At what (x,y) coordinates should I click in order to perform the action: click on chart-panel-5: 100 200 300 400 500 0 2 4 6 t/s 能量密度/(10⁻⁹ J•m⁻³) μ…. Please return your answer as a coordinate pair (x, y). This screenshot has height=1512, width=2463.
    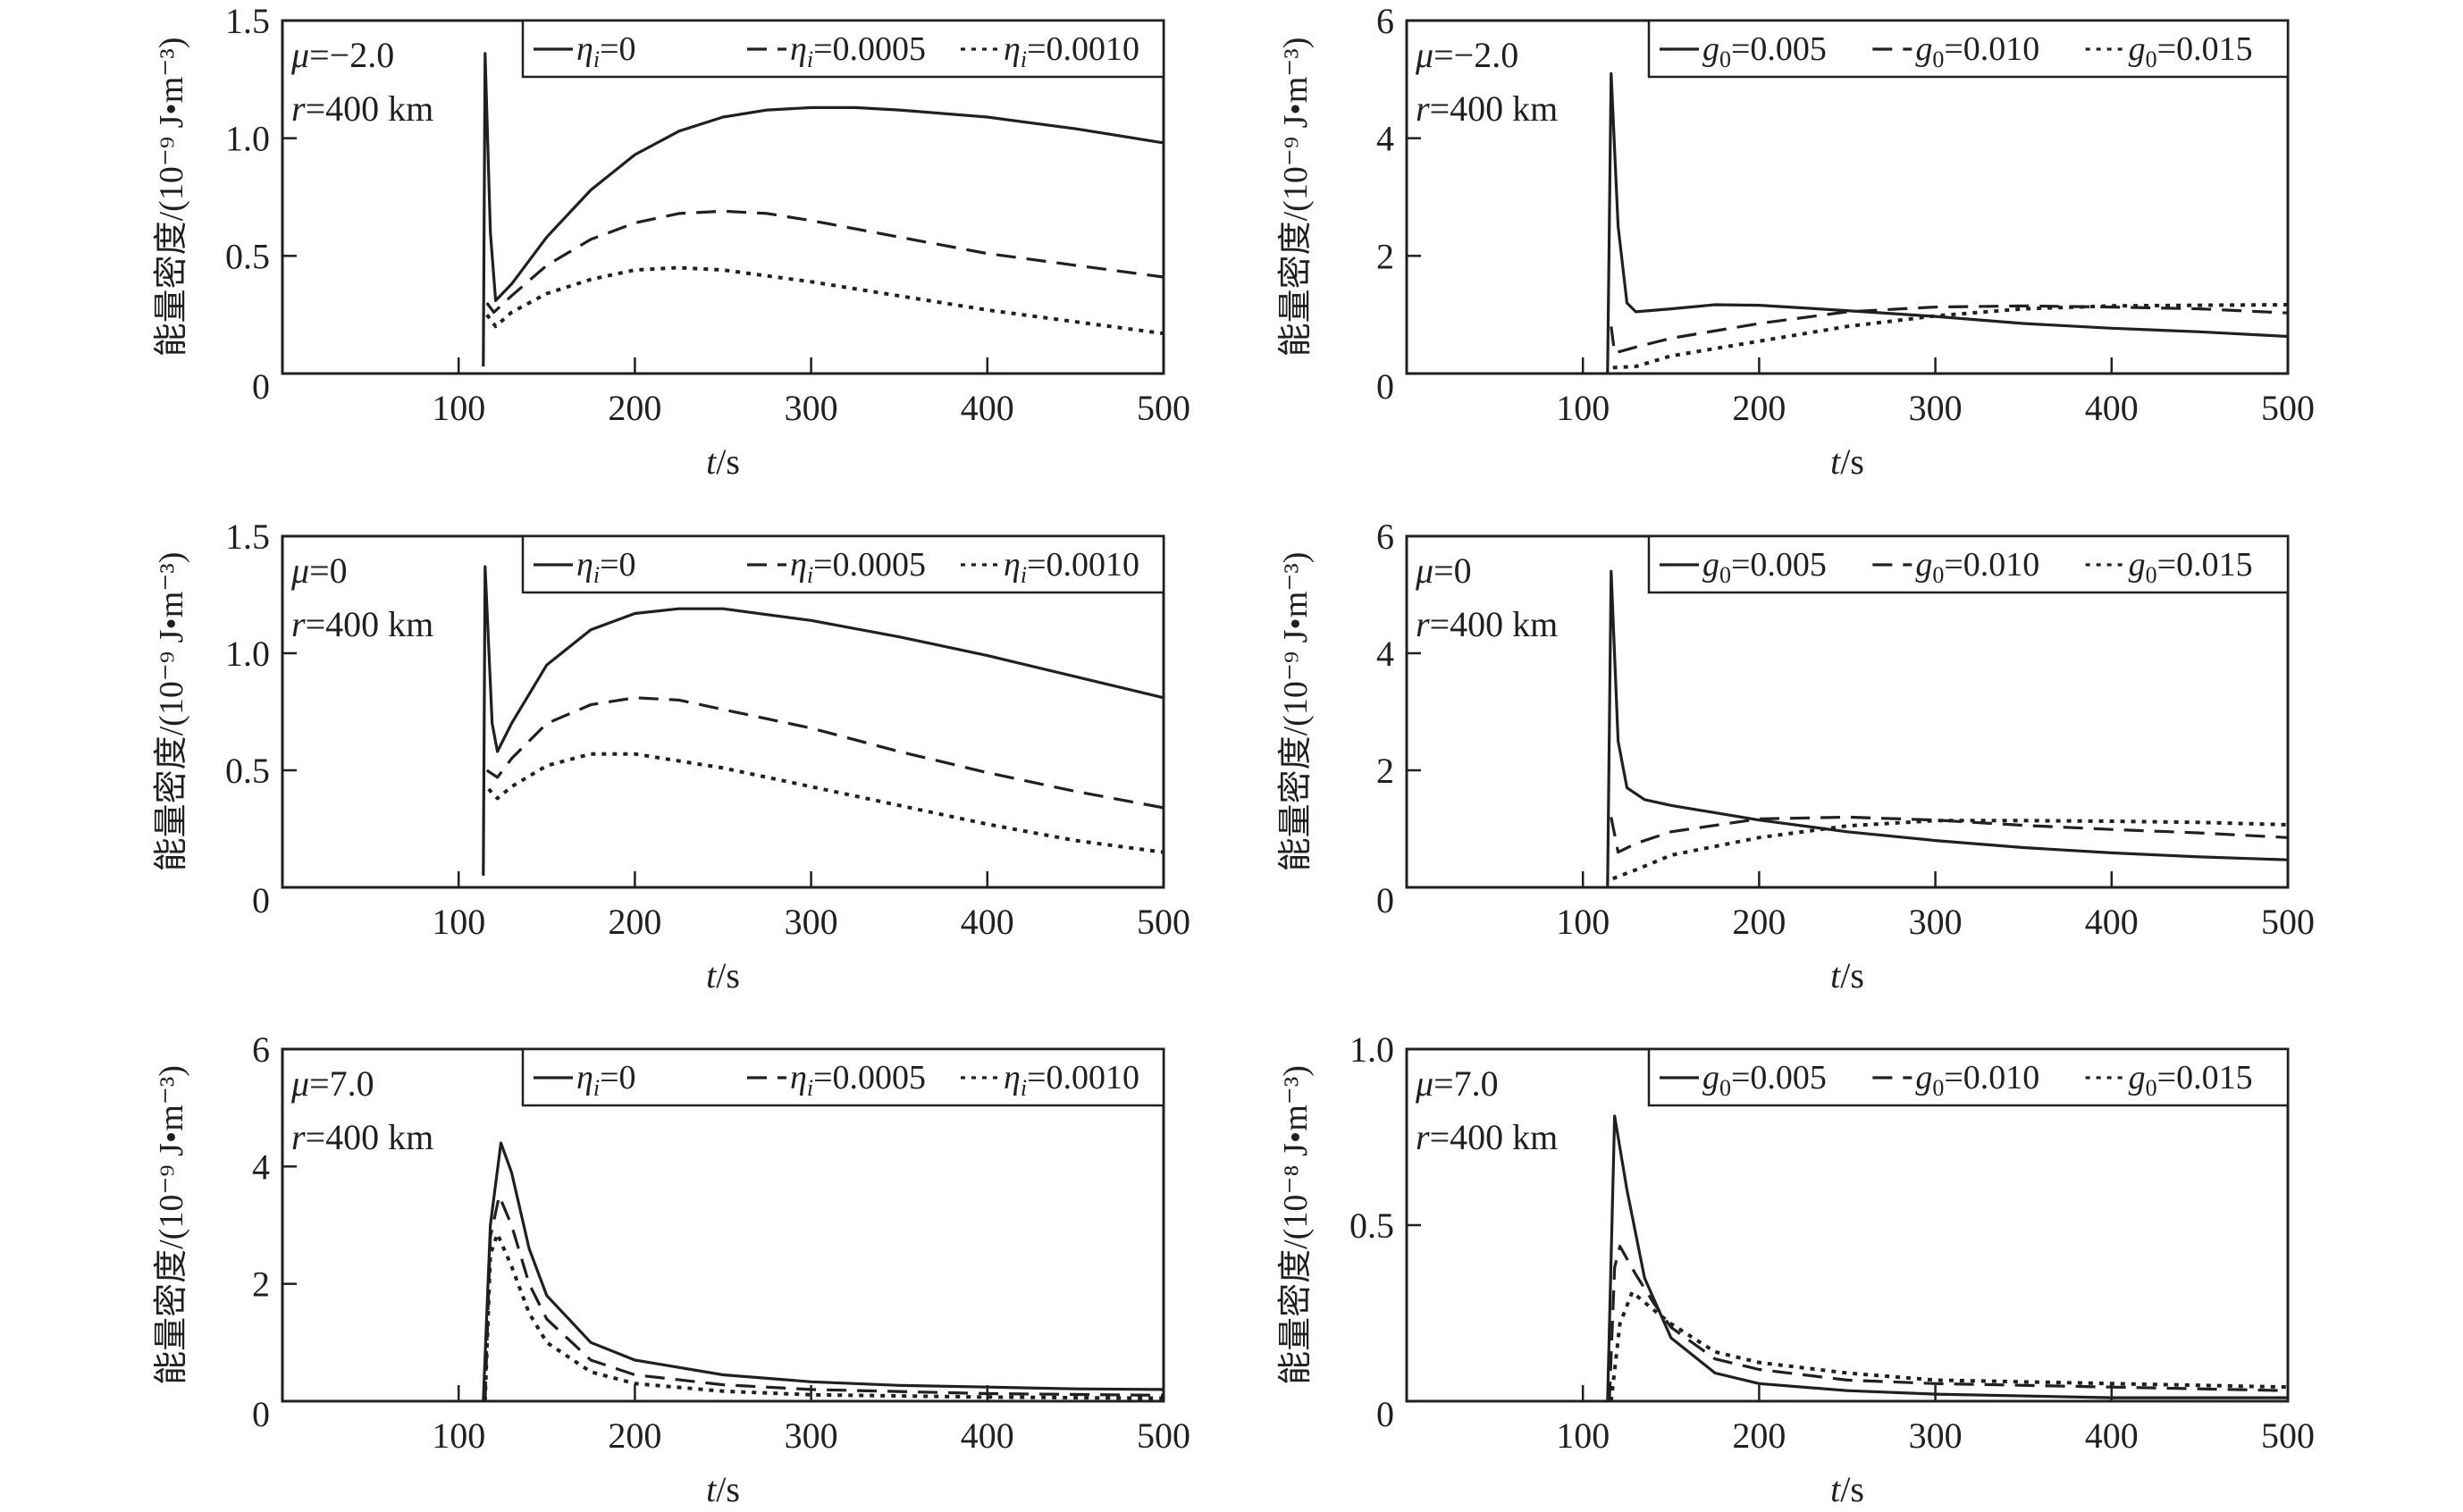
    Looking at the image, I should click on (671, 1269).